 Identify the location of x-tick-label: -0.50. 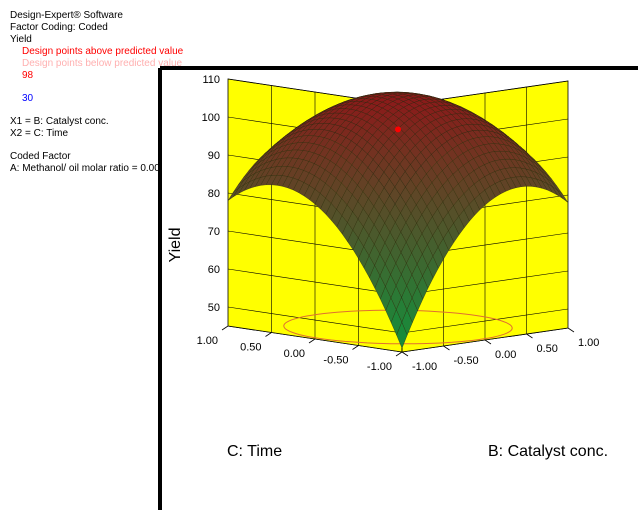
(466, 361).